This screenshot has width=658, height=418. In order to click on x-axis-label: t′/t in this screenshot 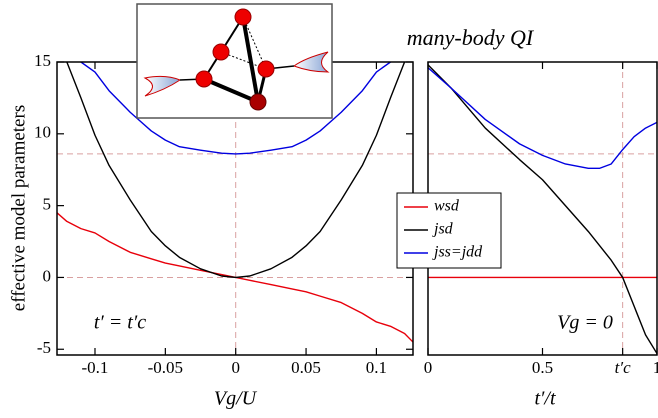, I will do `click(544, 399)`.